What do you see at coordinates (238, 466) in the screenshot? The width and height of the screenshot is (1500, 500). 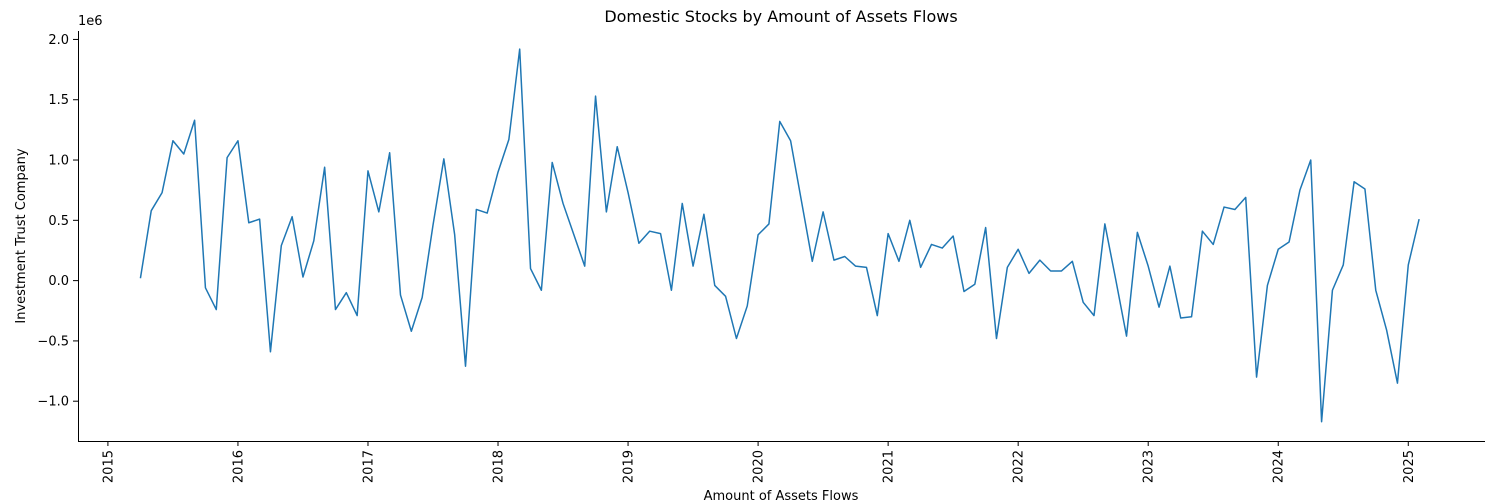 I see `x-tick-label: 2016` at bounding box center [238, 466].